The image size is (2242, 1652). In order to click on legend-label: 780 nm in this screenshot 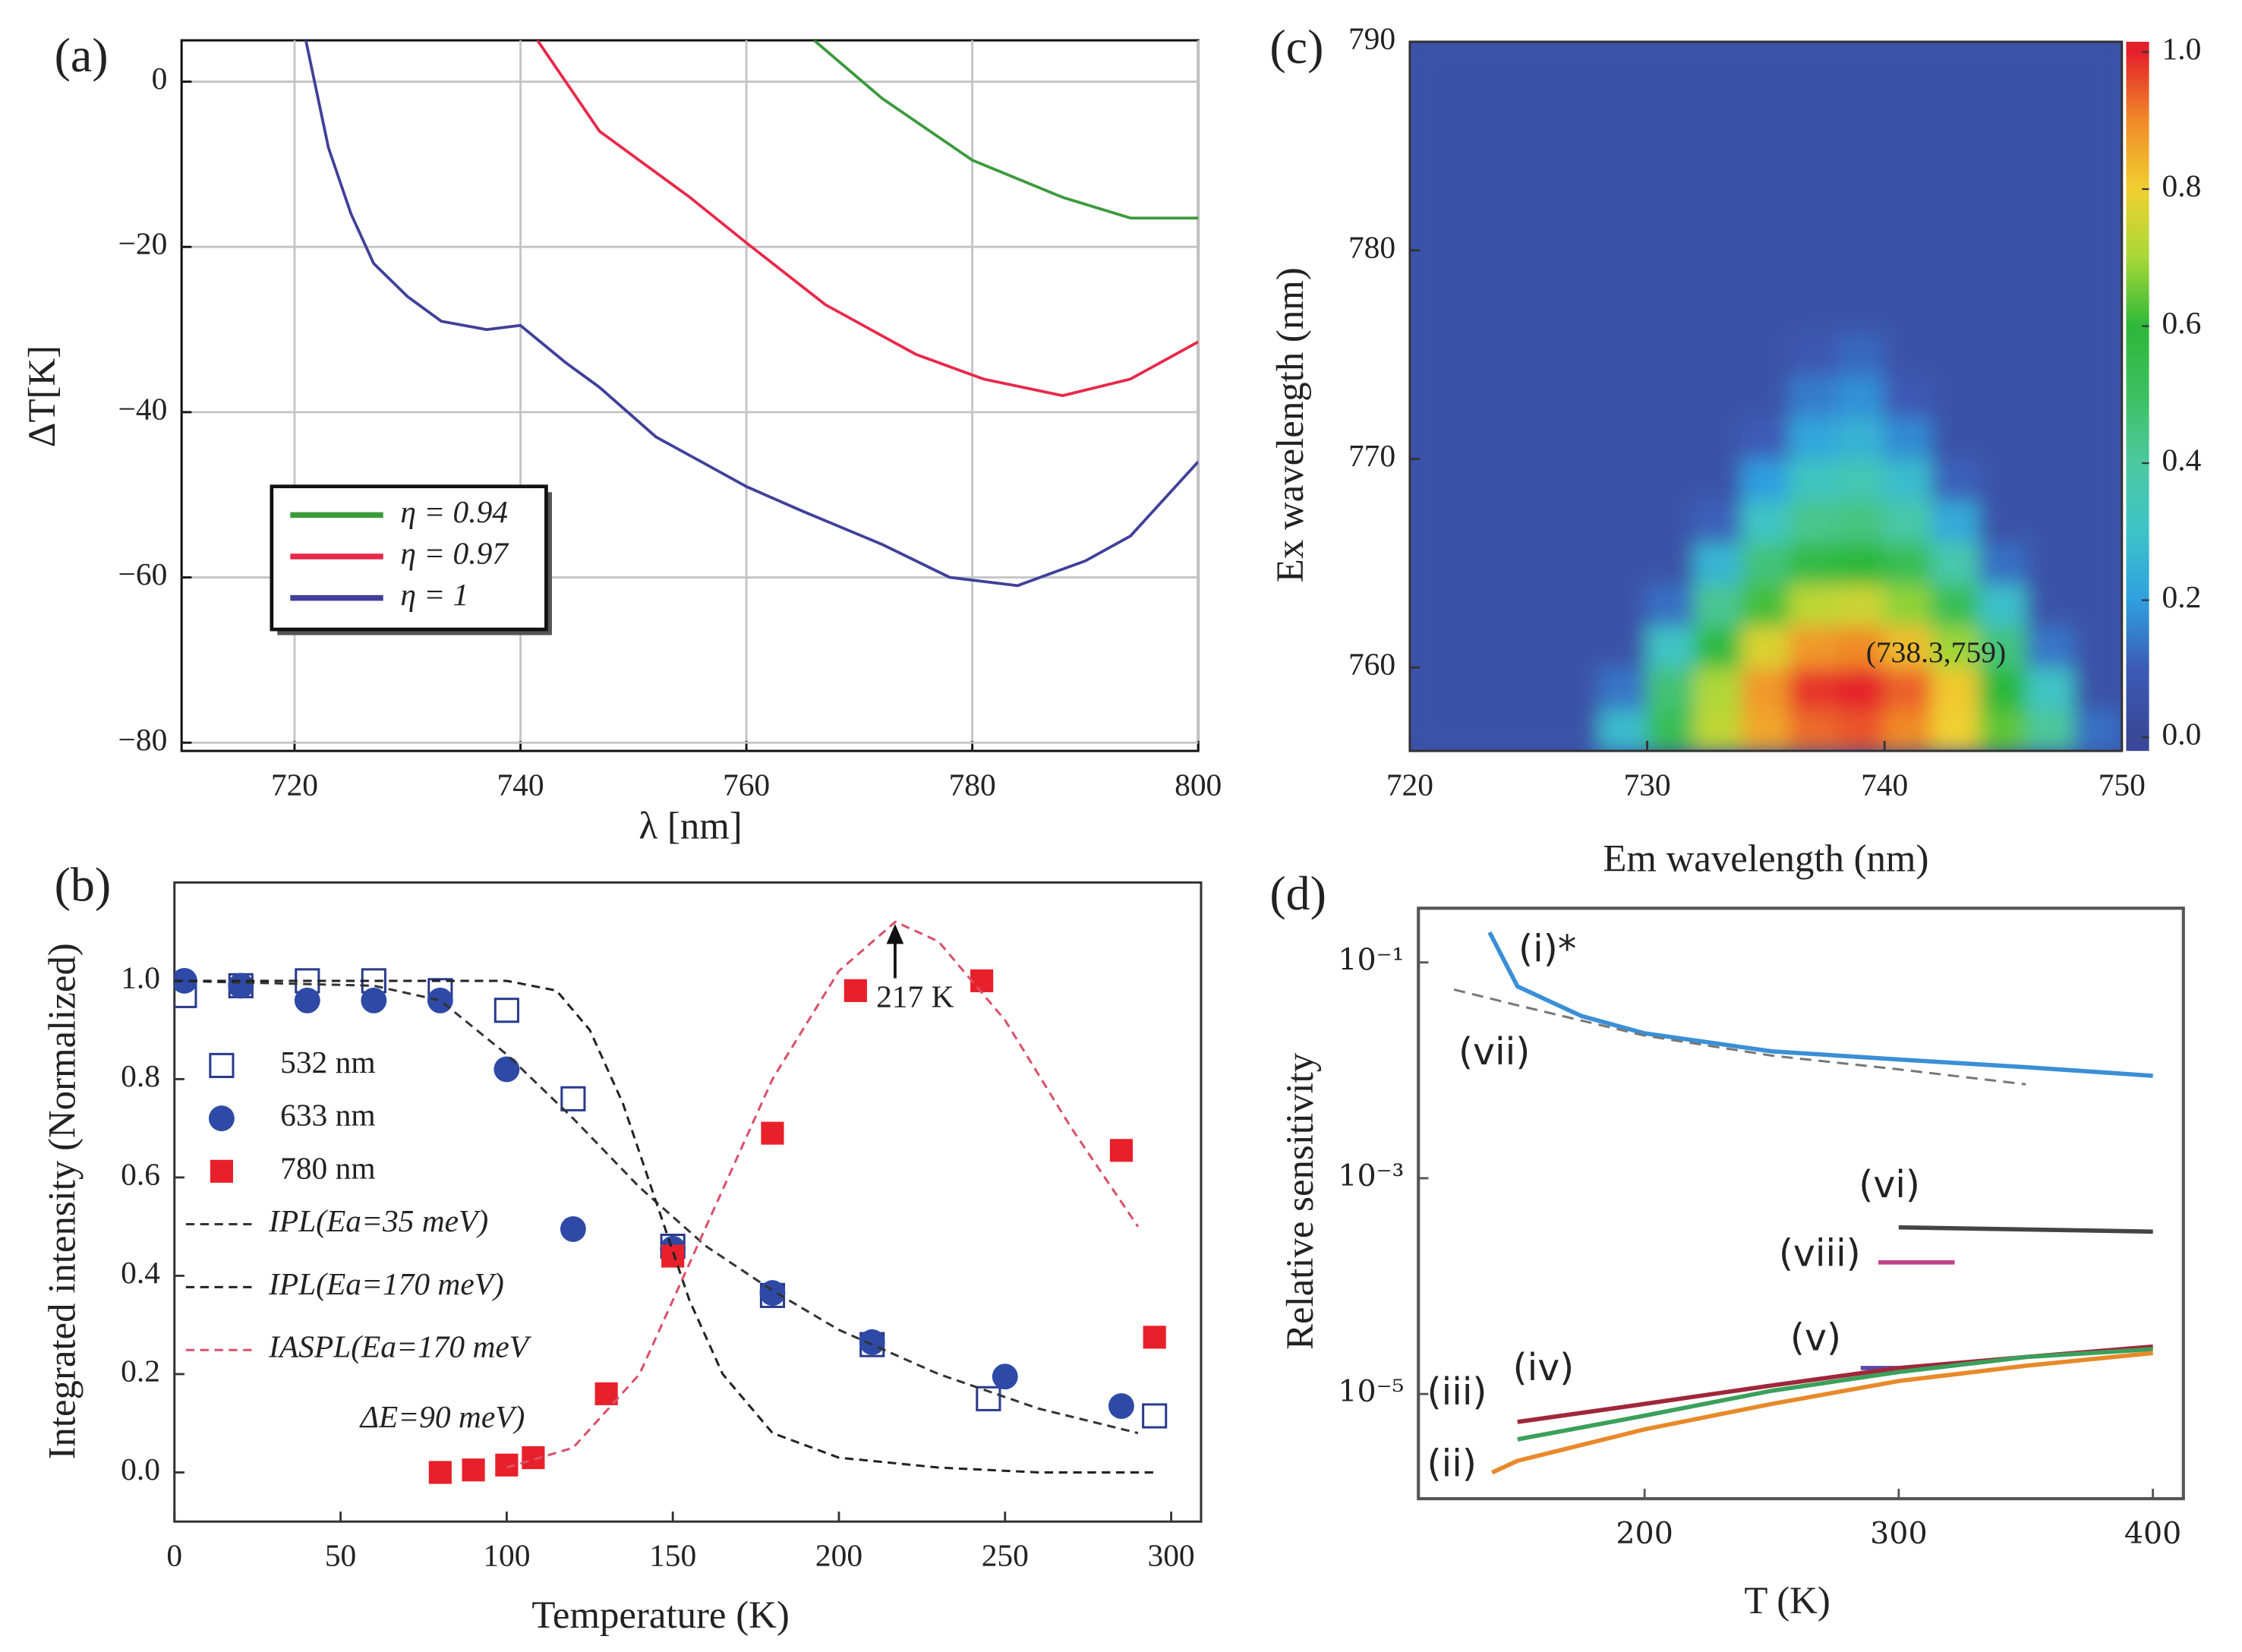, I will do `click(327, 1167)`.